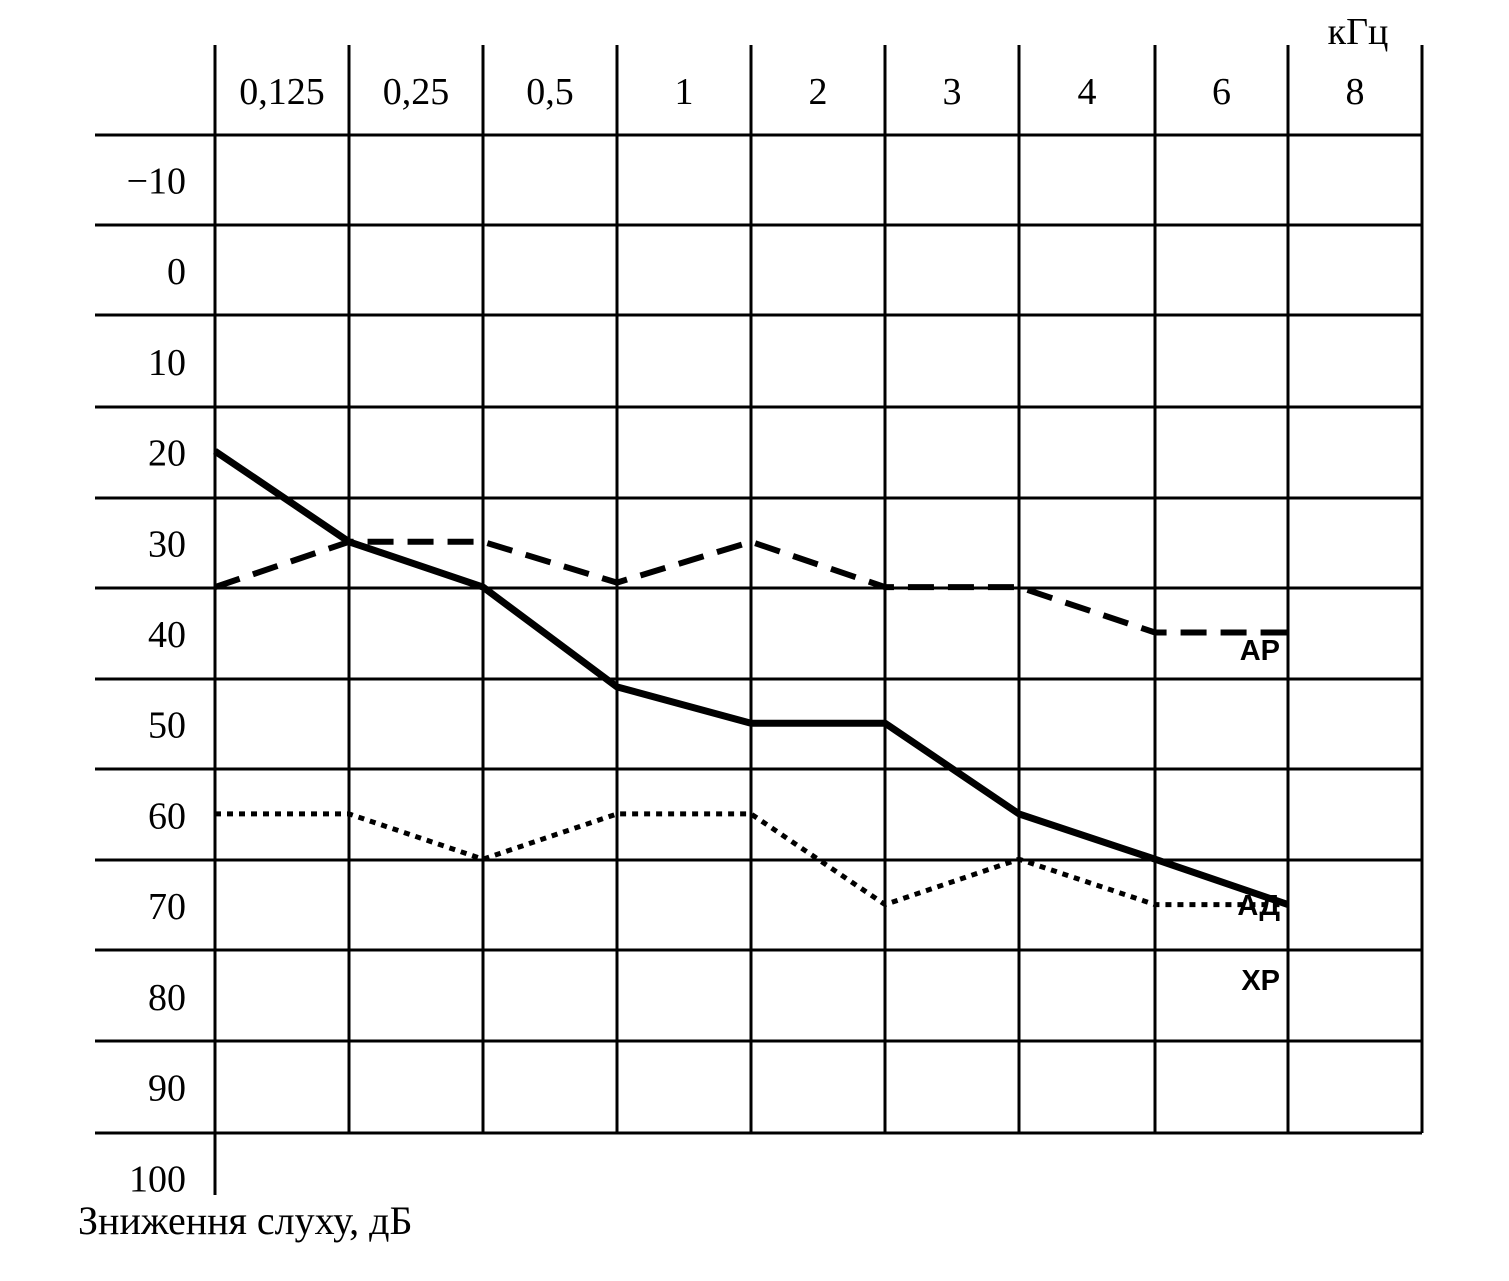 This screenshot has width=1509, height=1281. Describe the element at coordinates (167, 635) in the screenshot. I see `y-tick-label: 40` at that location.